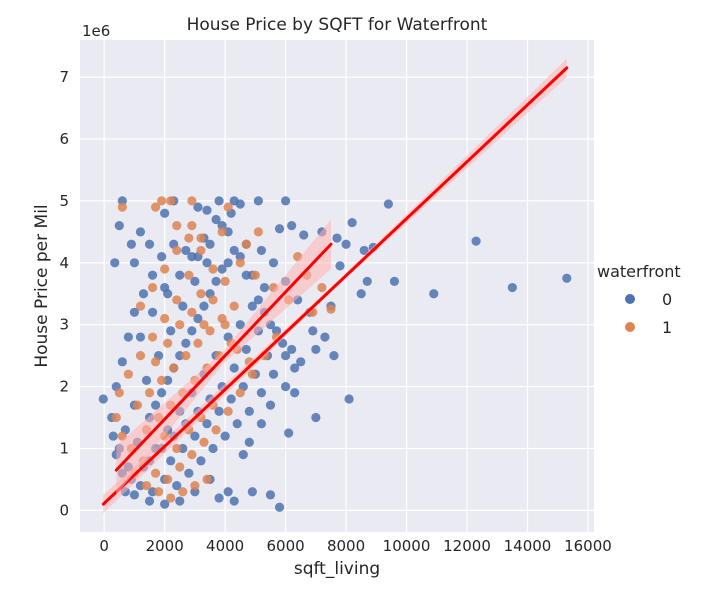  What do you see at coordinates (639, 299) in the screenshot?
I see `legend: waterfront 0 1` at bounding box center [639, 299].